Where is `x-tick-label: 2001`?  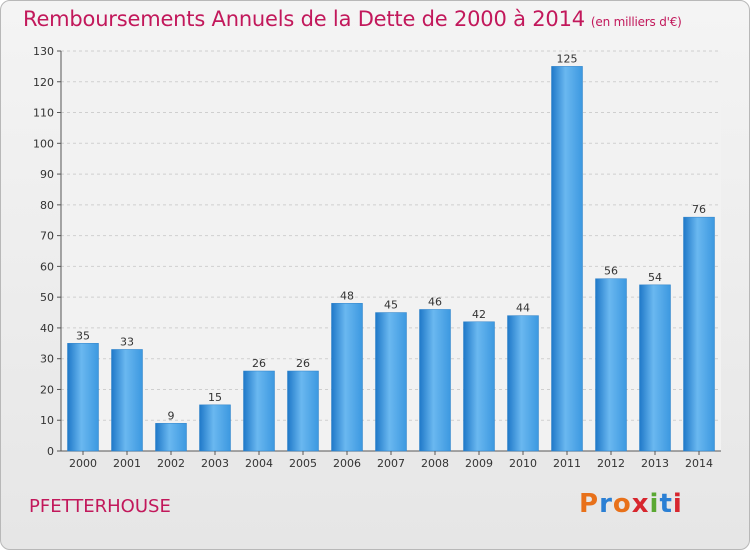 x-tick-label: 2001 is located at coordinates (127, 463).